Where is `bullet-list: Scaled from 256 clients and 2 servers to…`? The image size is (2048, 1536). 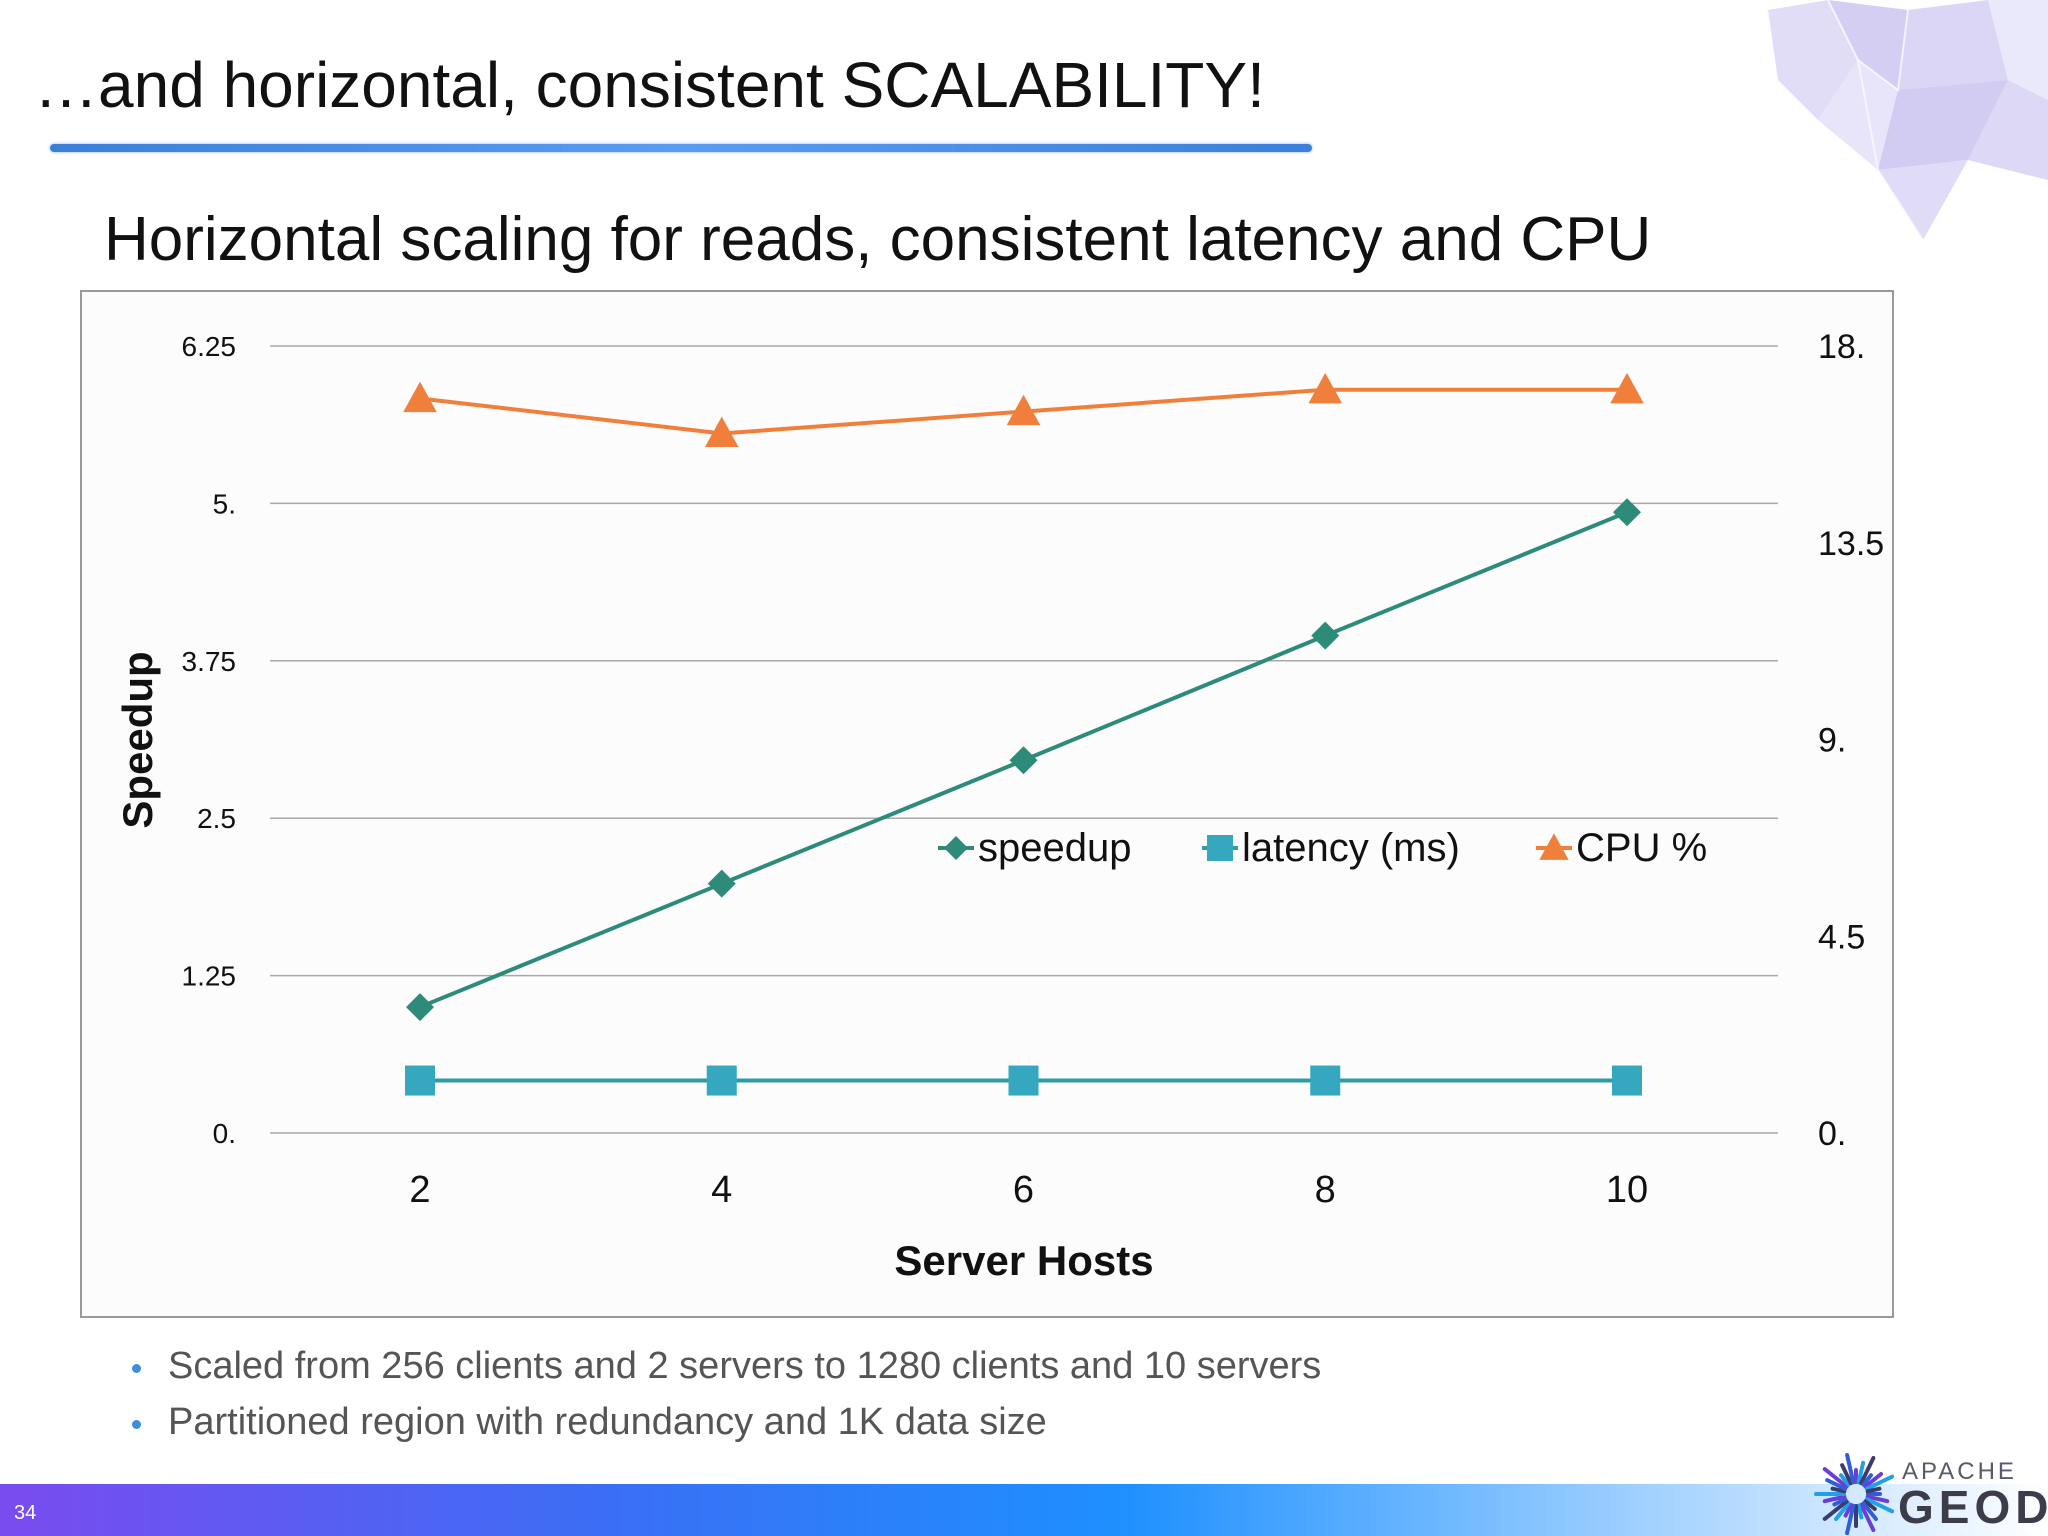 bullet-list: Scaled from 256 clients and 2 servers to… is located at coordinates (724, 1400).